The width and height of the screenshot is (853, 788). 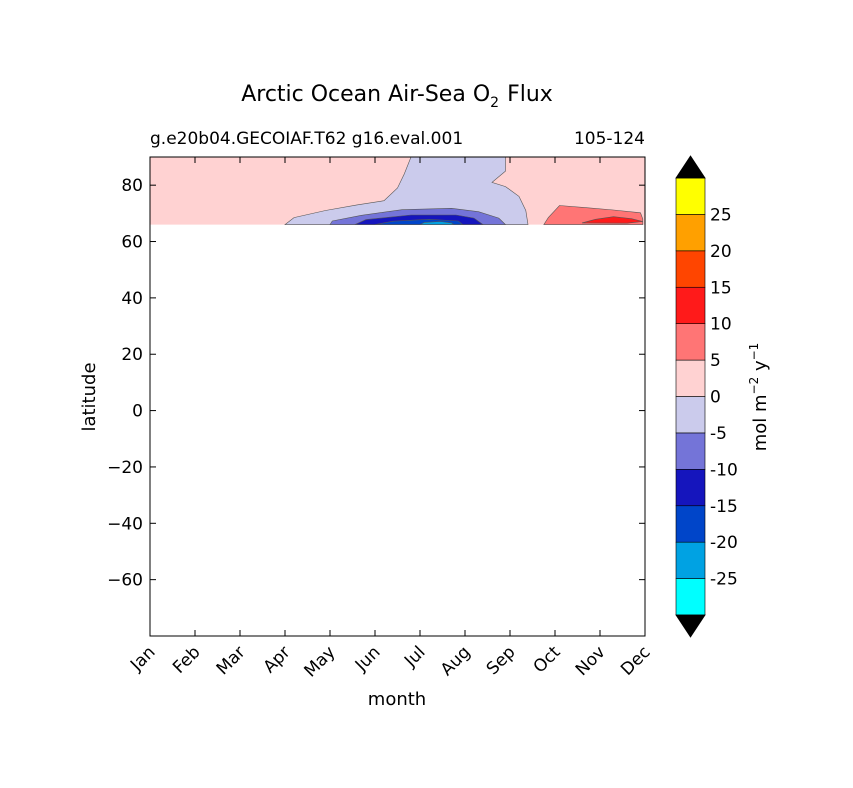 I want to click on chart-subtitle-left: g.e20b04.GECOIAF.T62 g16.eval.001, so click(x=306, y=139).